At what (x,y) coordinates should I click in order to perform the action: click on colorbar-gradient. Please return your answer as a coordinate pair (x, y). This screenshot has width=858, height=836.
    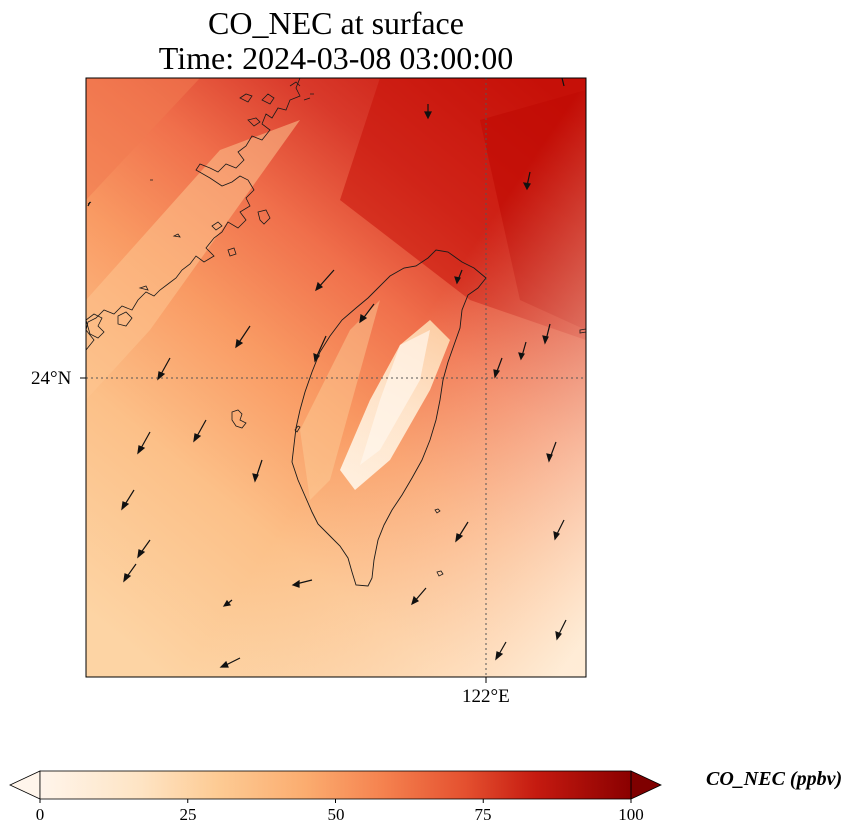
    Looking at the image, I should click on (335, 785).